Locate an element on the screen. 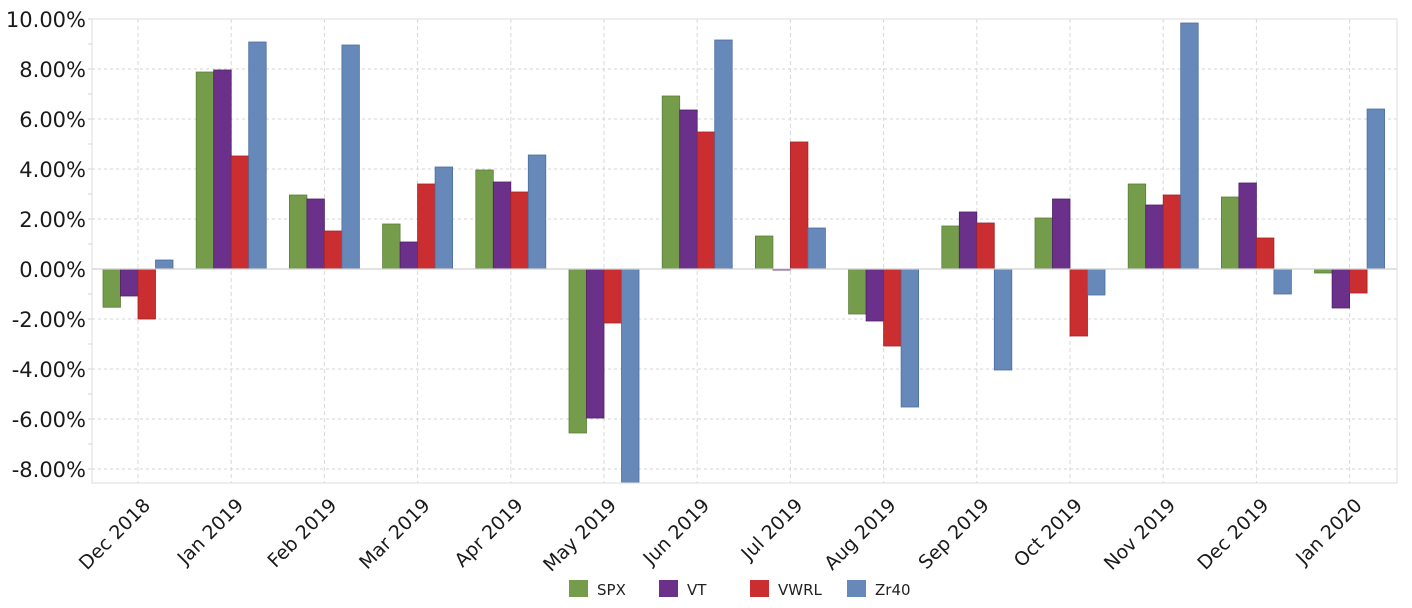  legend-label: VT is located at coordinates (697, 590).